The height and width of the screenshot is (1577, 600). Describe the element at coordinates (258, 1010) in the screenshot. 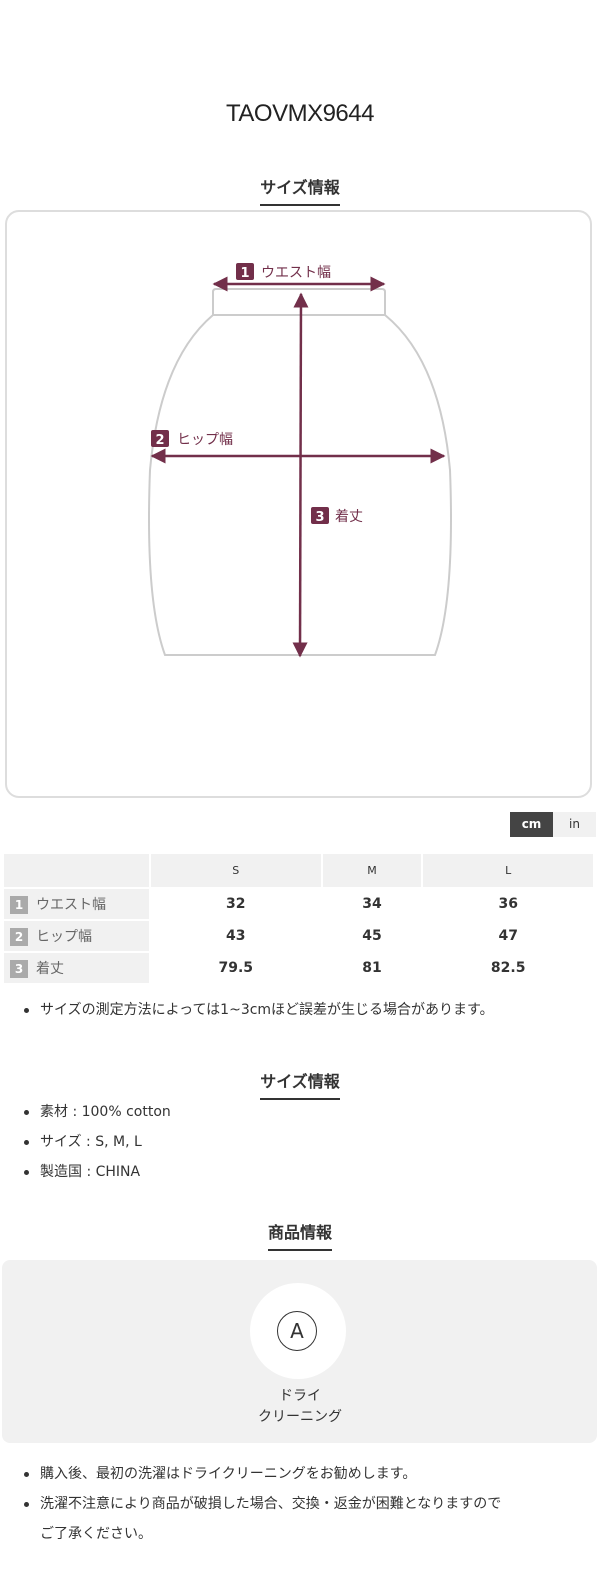

I see `size-note: サイズの測定方法によっては1~3cmほど誤差が生じる場合があります。` at that location.